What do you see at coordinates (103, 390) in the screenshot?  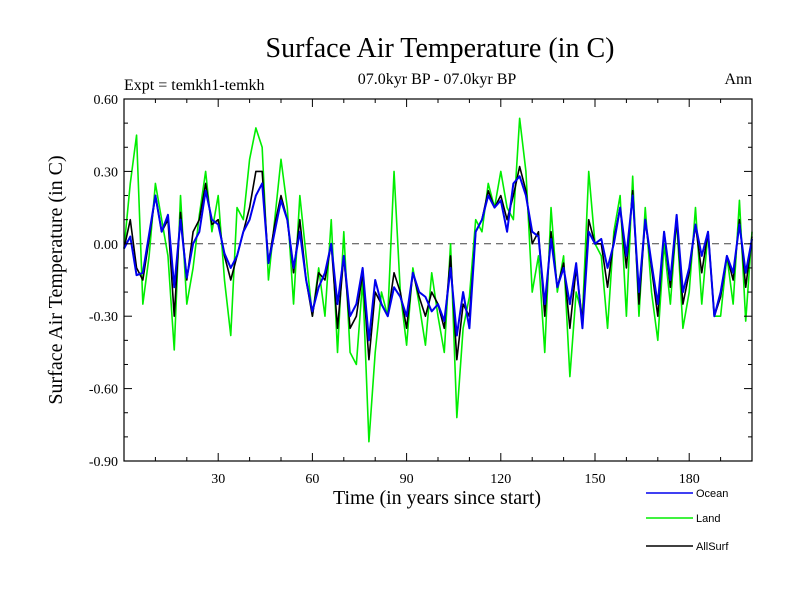 I see `y-tick-label: -0.60` at bounding box center [103, 390].